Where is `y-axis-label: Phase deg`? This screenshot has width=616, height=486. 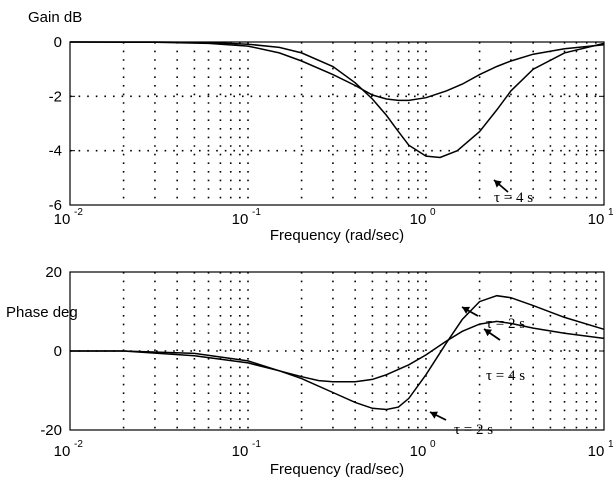 y-axis-label: Phase deg is located at coordinates (42, 312).